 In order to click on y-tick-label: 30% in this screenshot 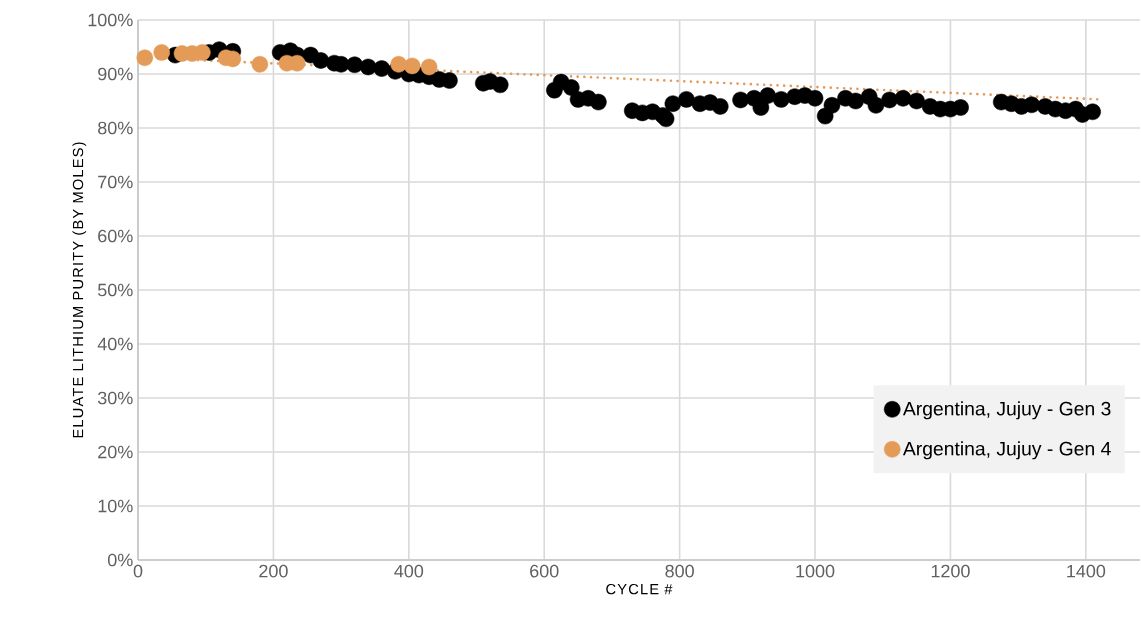, I will do `click(115, 398)`.